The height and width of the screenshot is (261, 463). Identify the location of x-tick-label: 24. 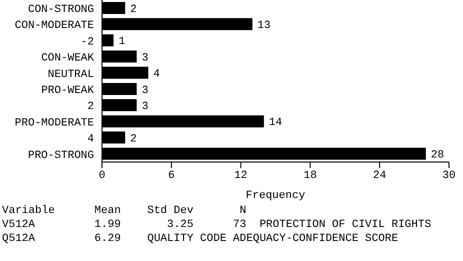
(380, 176).